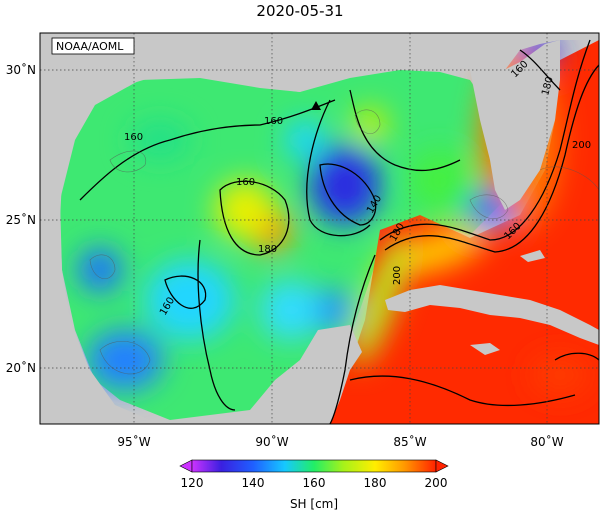 Image resolution: width=600 pixels, height=515 pixels. Describe the element at coordinates (314, 466) in the screenshot. I see `colorbar-gradient` at that location.